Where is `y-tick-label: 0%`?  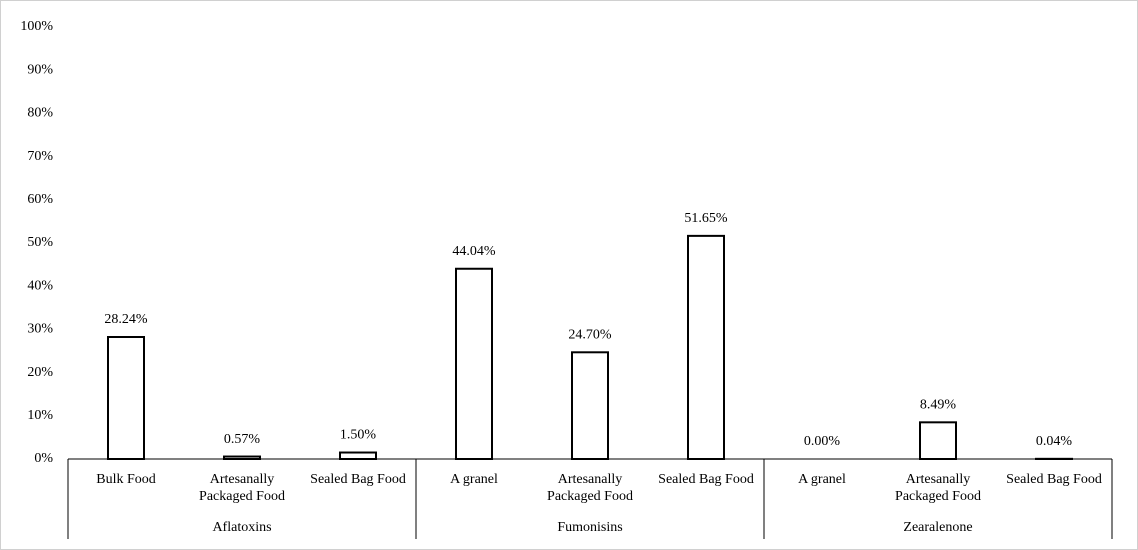
y-tick-label: 0% is located at coordinates (43, 458).